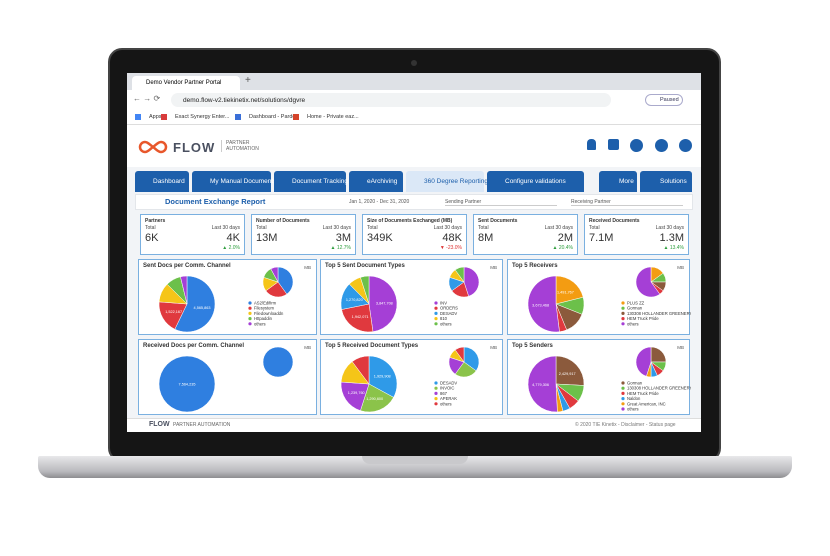 The height and width of the screenshot is (556, 830). What do you see at coordinates (613, 144) in the screenshot?
I see `chat-icon` at bounding box center [613, 144].